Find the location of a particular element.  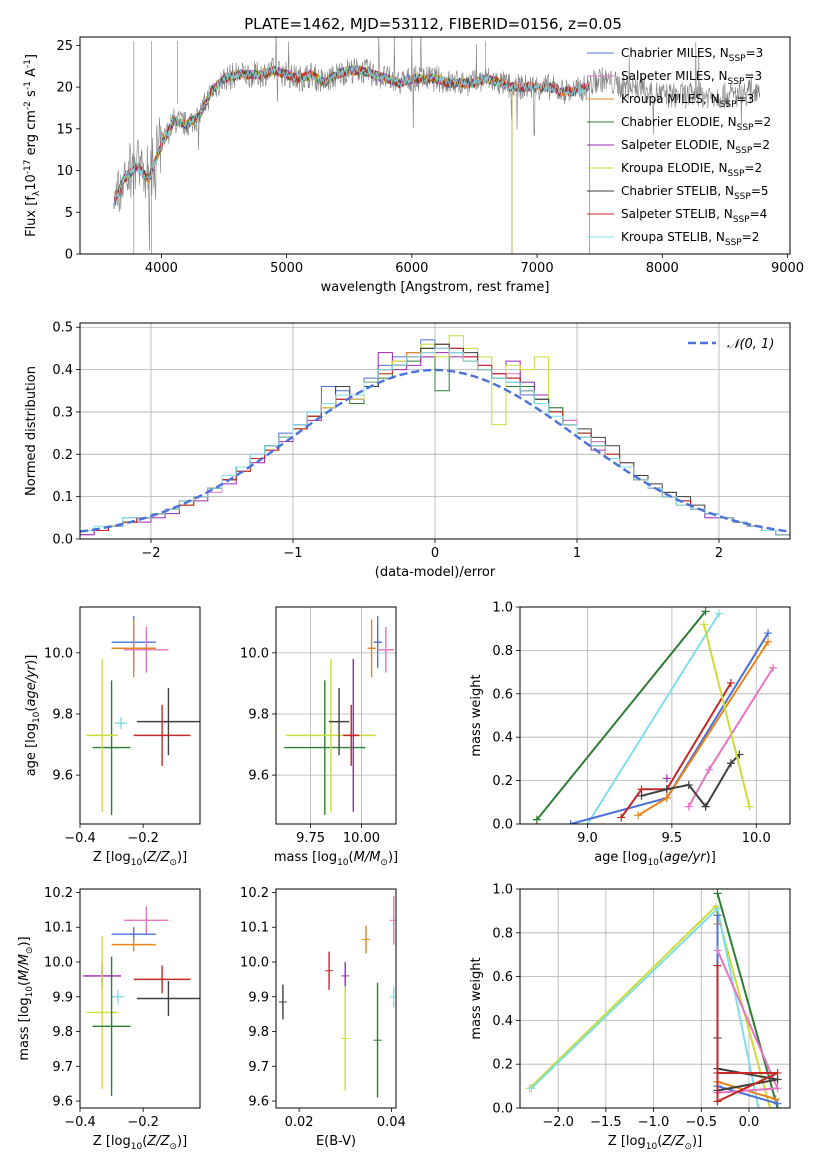

y-tick-label: 10 is located at coordinates (64, 171).